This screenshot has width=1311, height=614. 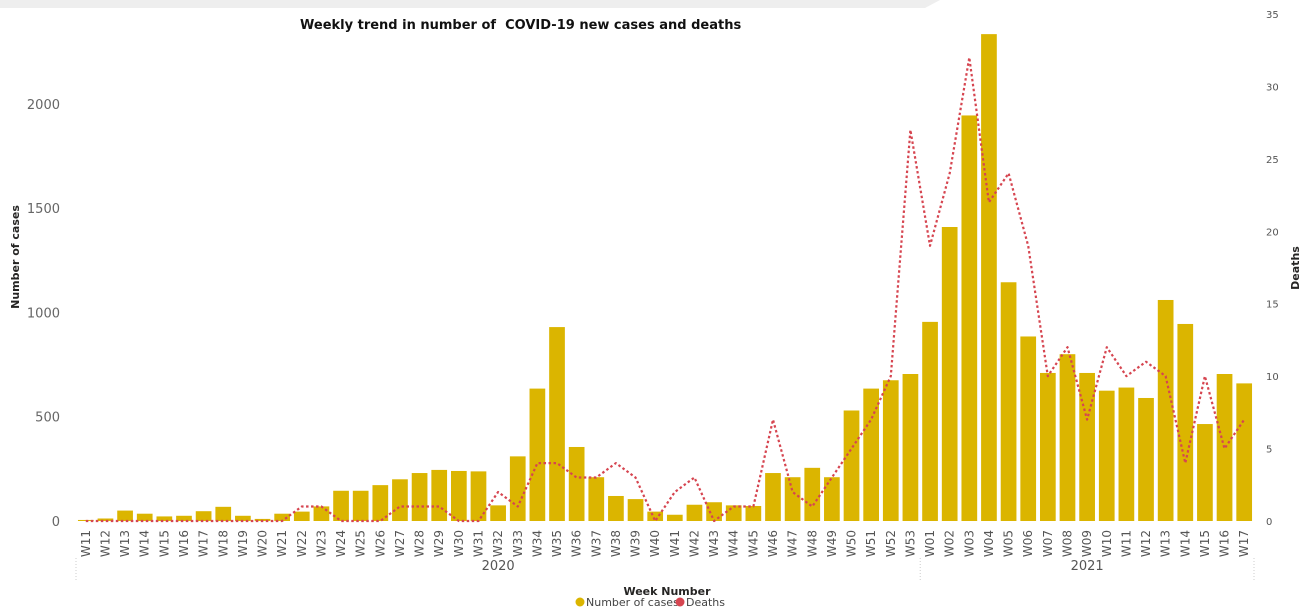 I want to click on x-tick-label: W51, so click(x=871, y=543).